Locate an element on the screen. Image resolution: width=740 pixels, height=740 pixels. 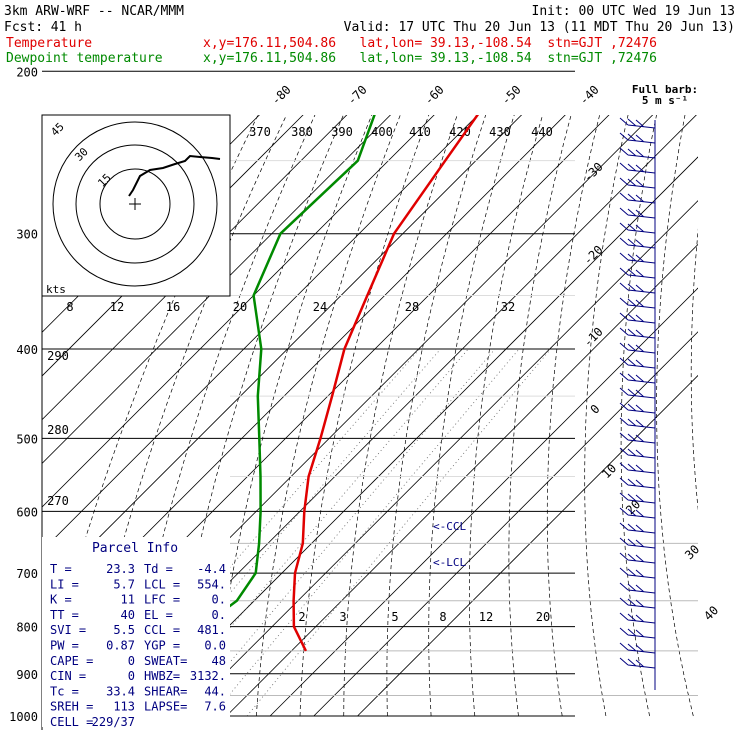
hodograph-trace is located at coordinates (174, 175).